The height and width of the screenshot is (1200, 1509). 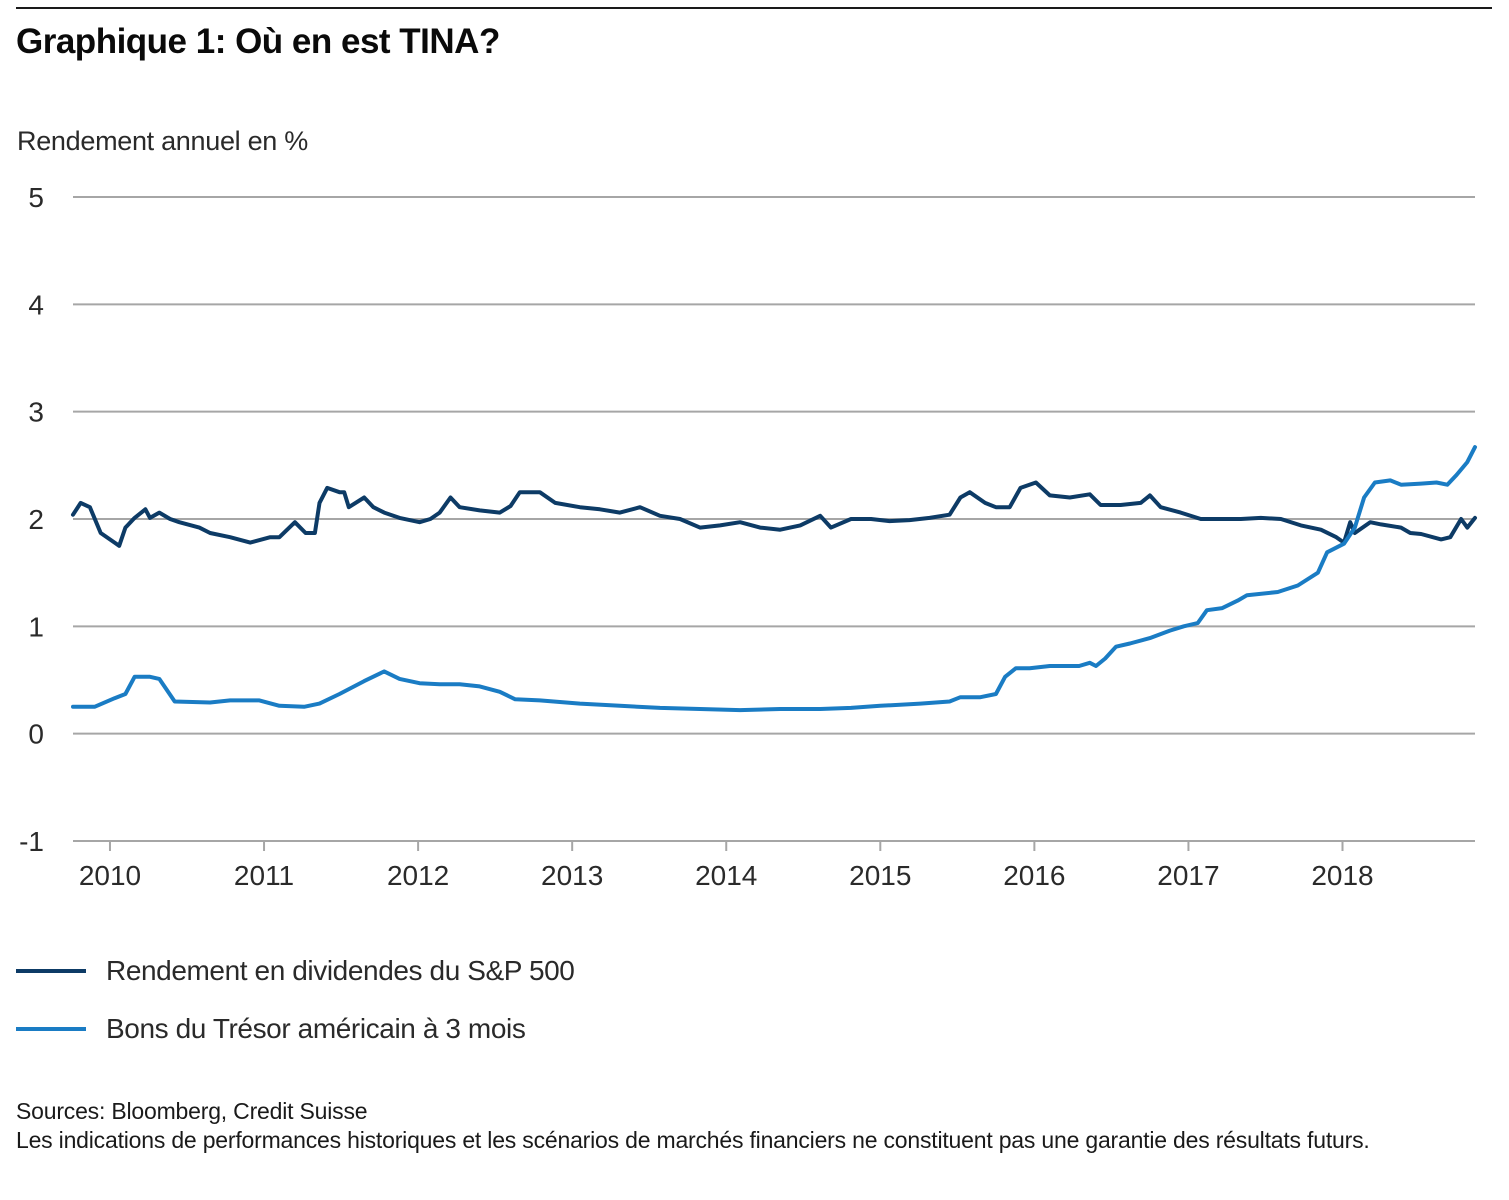 What do you see at coordinates (51, 1029) in the screenshot?
I see `legend-swatch-tbill` at bounding box center [51, 1029].